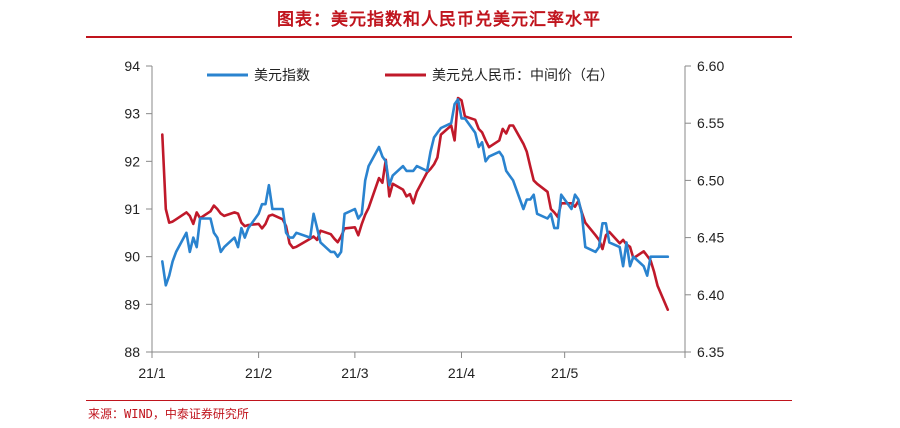 This screenshot has height=428, width=900. What do you see at coordinates (132, 161) in the screenshot?
I see `left-tick-label: 92` at bounding box center [132, 161].